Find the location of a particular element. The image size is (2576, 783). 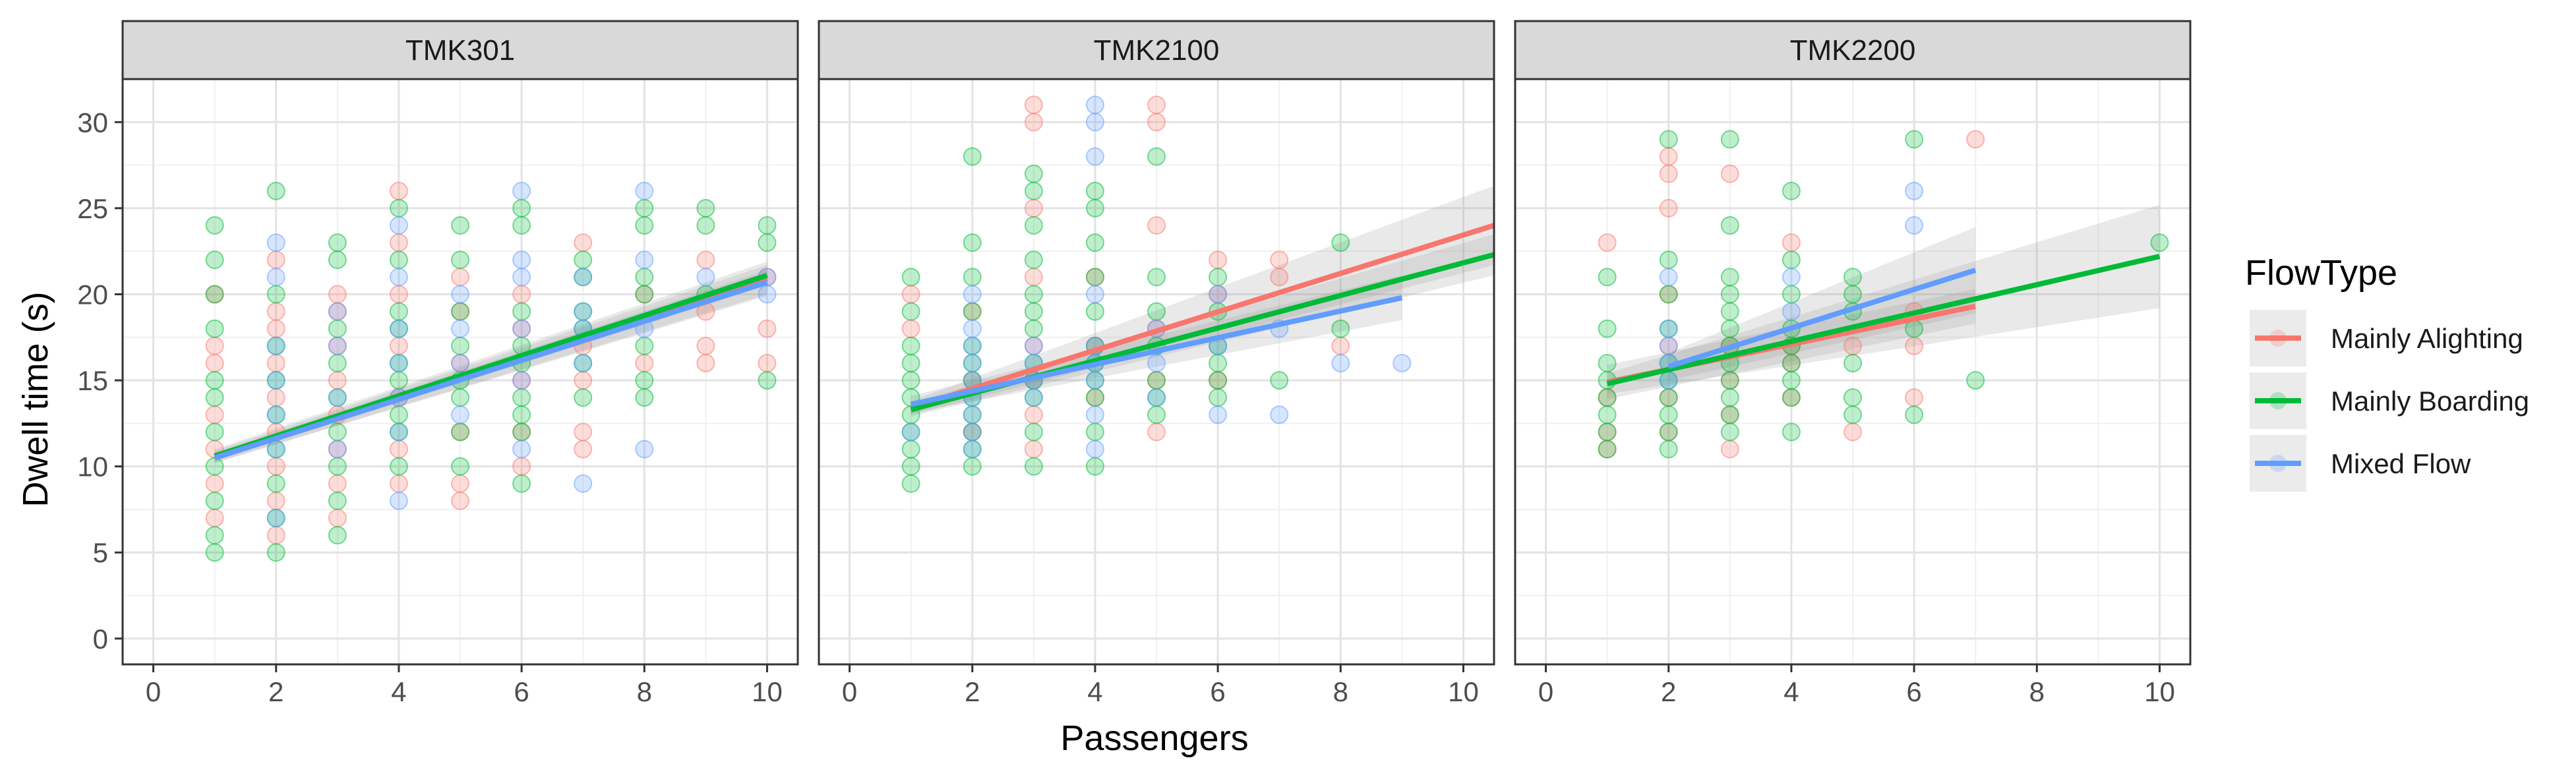

fit-line-mainly-alighting is located at coordinates (1202, 317).